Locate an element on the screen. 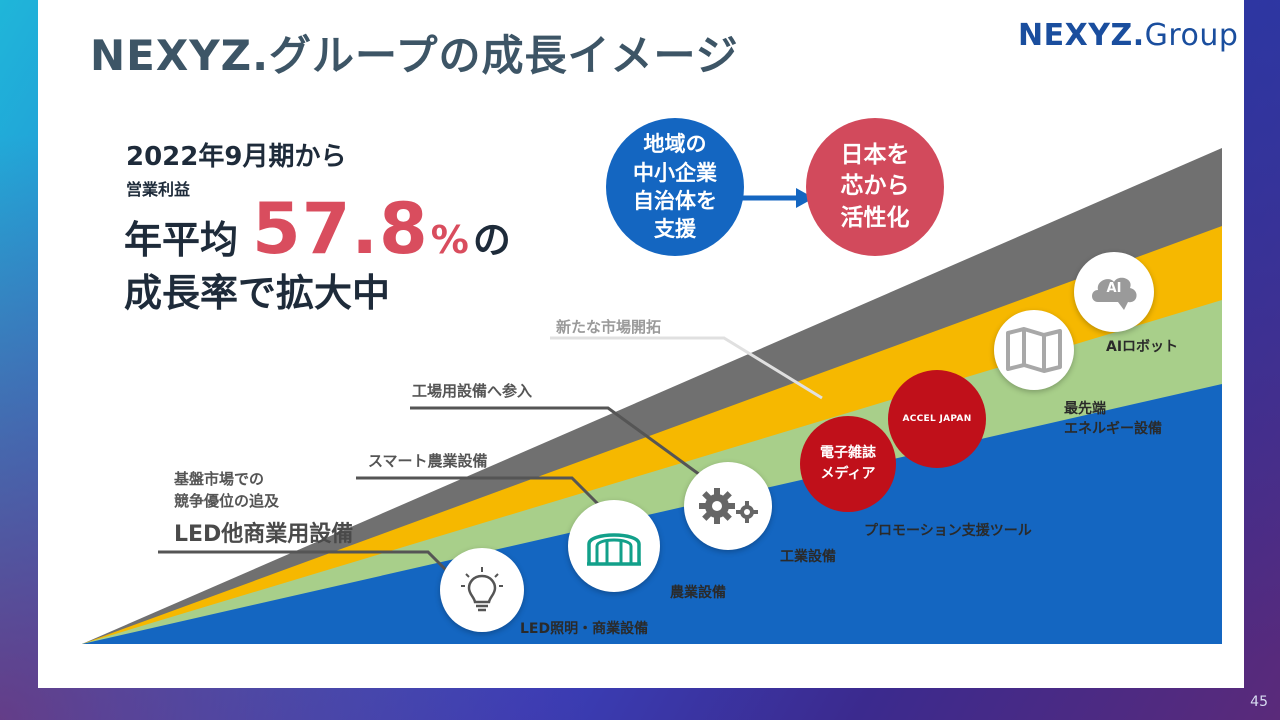 This screenshot has height=720, width=1280. logo-main: NEXYZ is located at coordinates (1075, 35).